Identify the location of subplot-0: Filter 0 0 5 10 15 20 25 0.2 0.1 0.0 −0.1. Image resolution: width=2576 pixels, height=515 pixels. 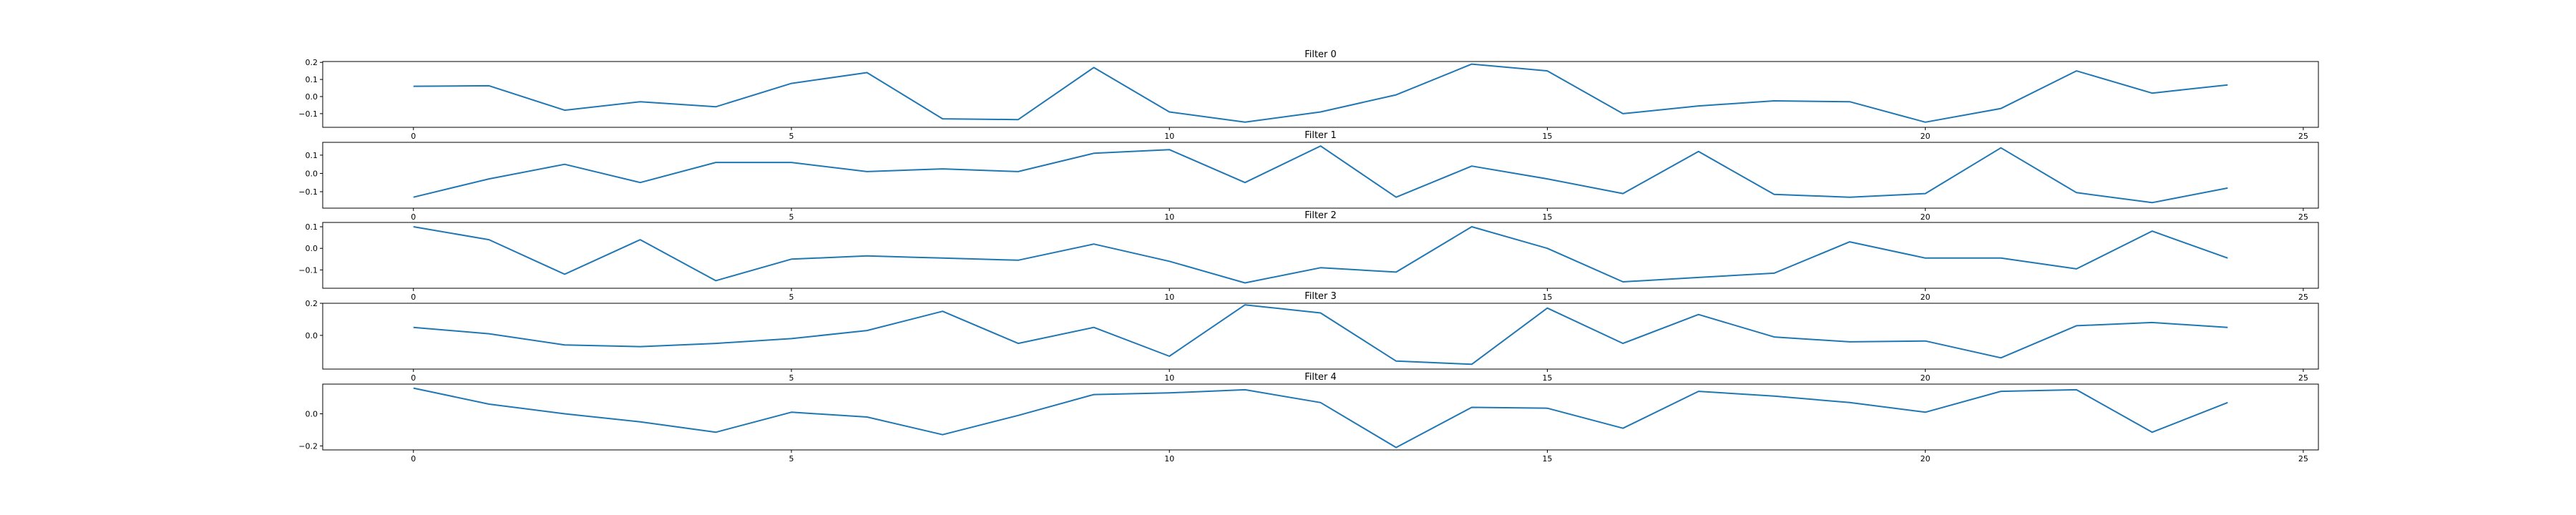
(1308, 95).